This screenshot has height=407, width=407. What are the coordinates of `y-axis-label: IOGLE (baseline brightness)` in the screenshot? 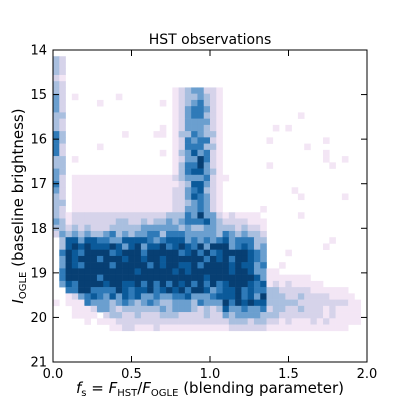 It's located at (19, 205).